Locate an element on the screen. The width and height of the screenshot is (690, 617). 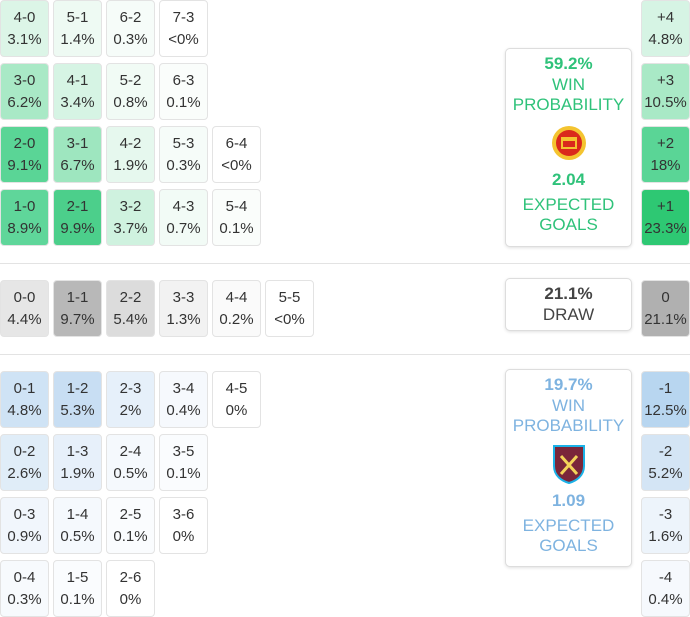
score-cell: 3-0 6.2% is located at coordinates (24, 91).